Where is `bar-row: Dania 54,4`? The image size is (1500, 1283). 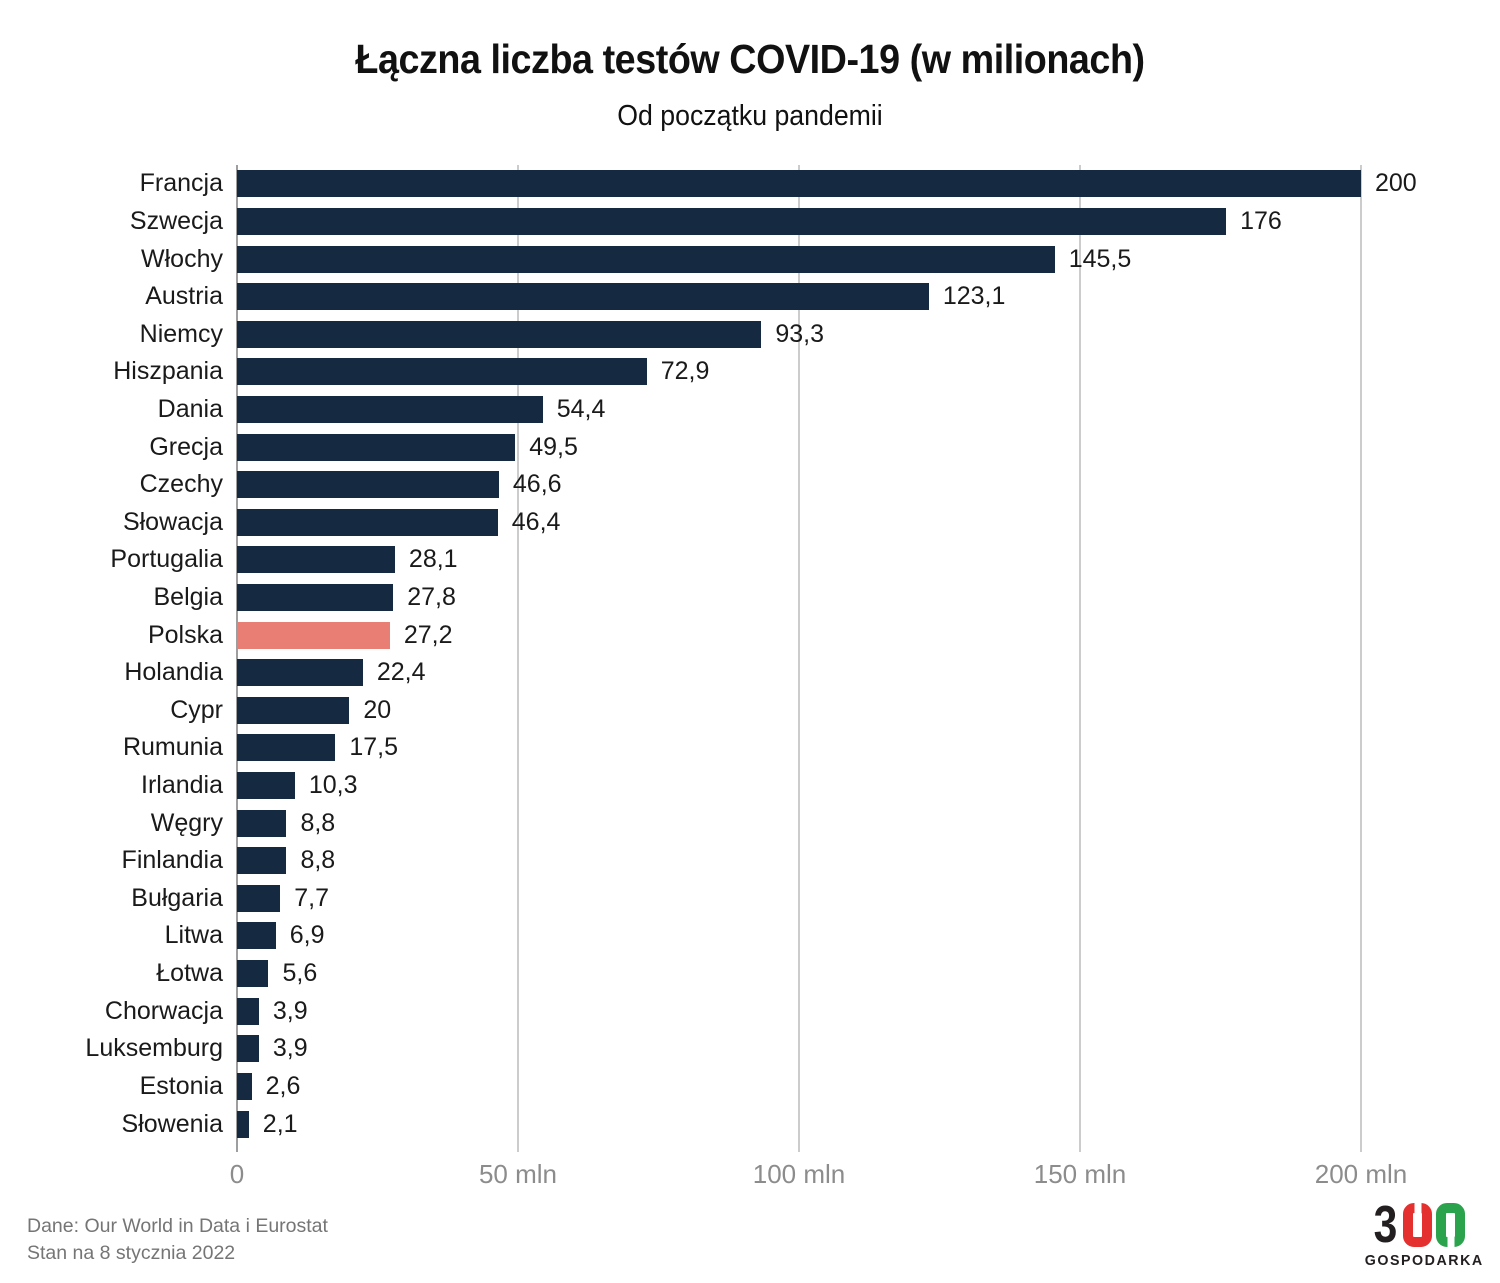
bar-row: Dania 54,4 is located at coordinates (759, 410).